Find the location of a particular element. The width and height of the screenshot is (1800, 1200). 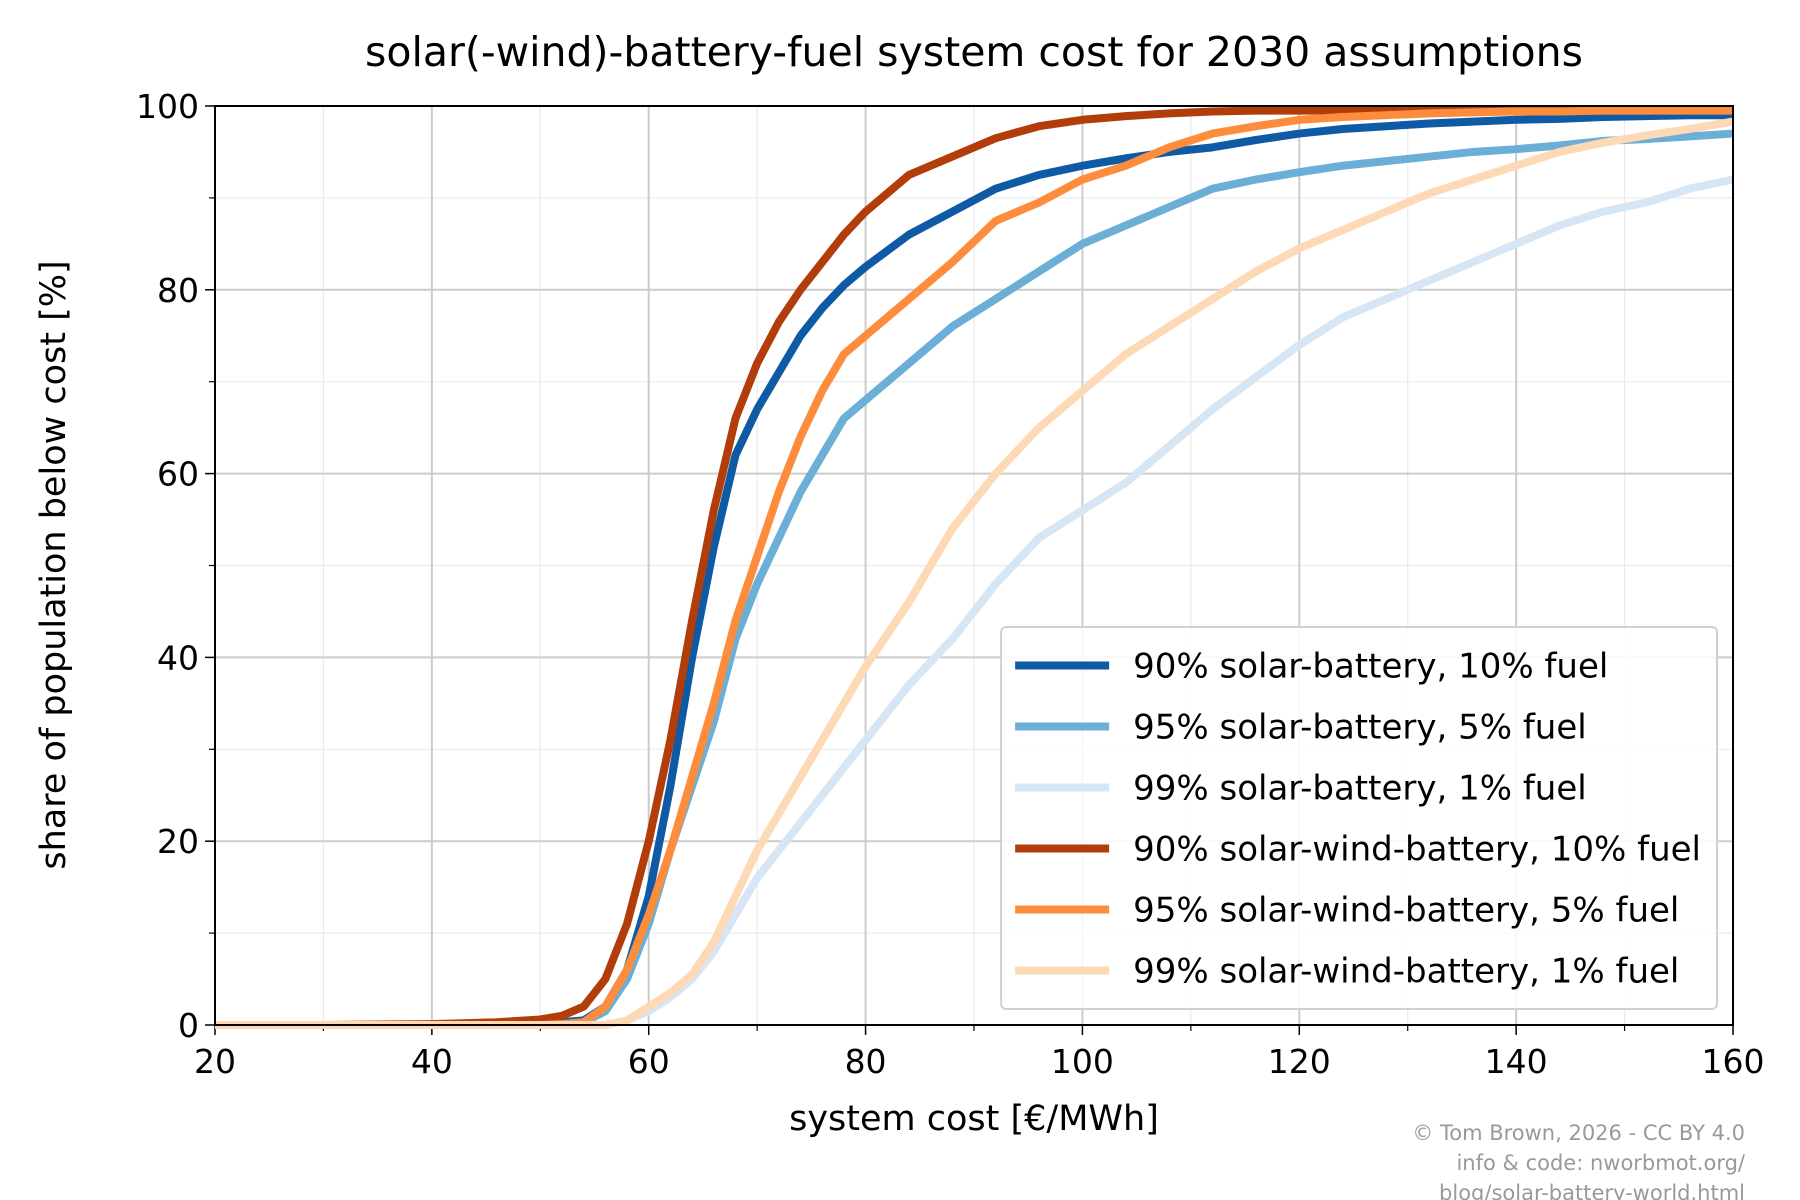

y-tick-label: 60 is located at coordinates (178, 474).